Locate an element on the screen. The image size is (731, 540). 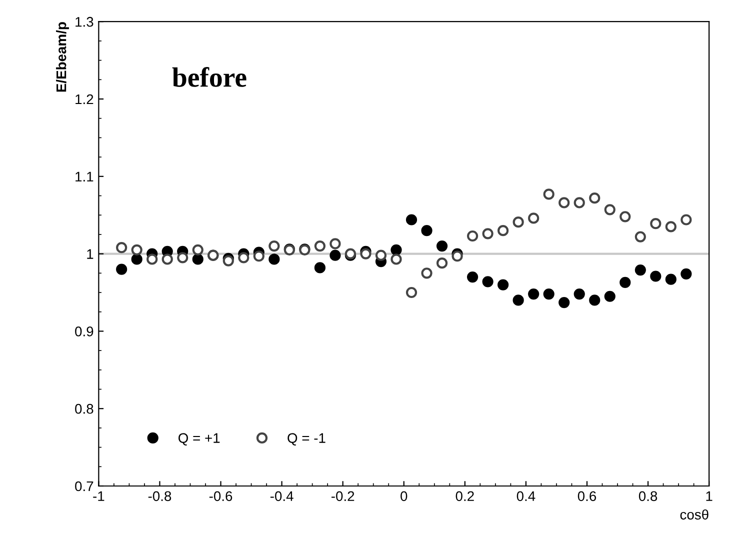
x-tick-label: -0.2 is located at coordinates (342, 496).